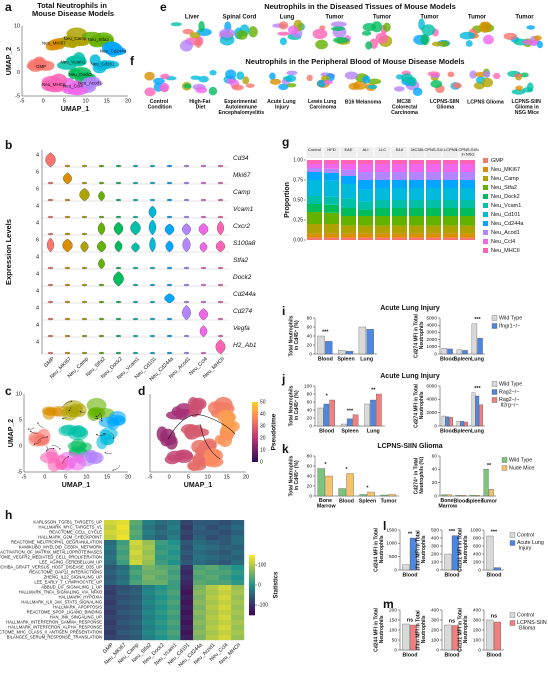 The height and width of the screenshot is (685, 548). Describe the element at coordinates (435, 554) in the screenshot. I see `y-tick-label: 200` at that location.